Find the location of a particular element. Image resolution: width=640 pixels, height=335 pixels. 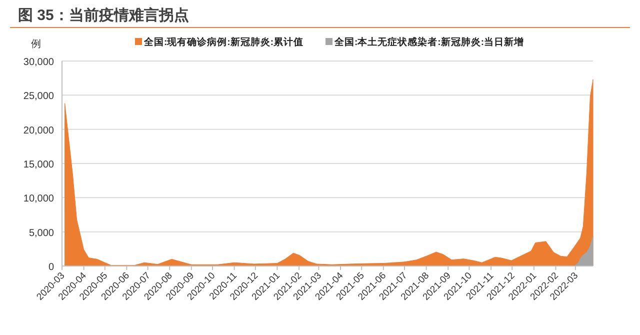

y-tick-label: 0 is located at coordinates (51, 267).